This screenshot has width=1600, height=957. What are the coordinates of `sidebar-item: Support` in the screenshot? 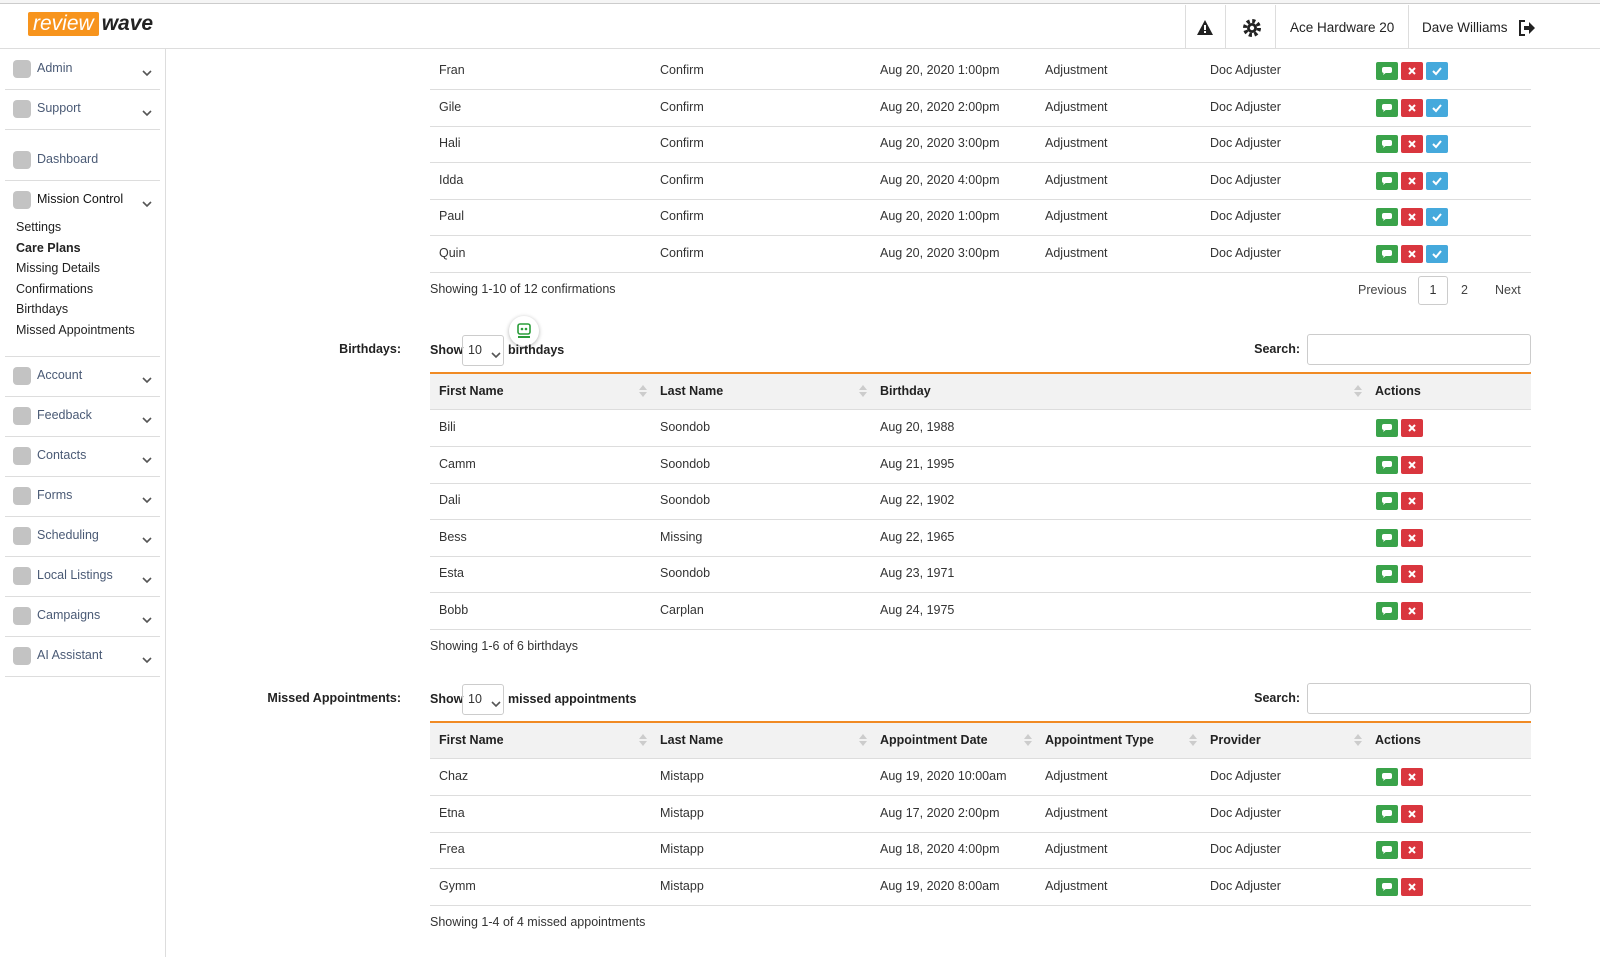 It's located at (59, 108).